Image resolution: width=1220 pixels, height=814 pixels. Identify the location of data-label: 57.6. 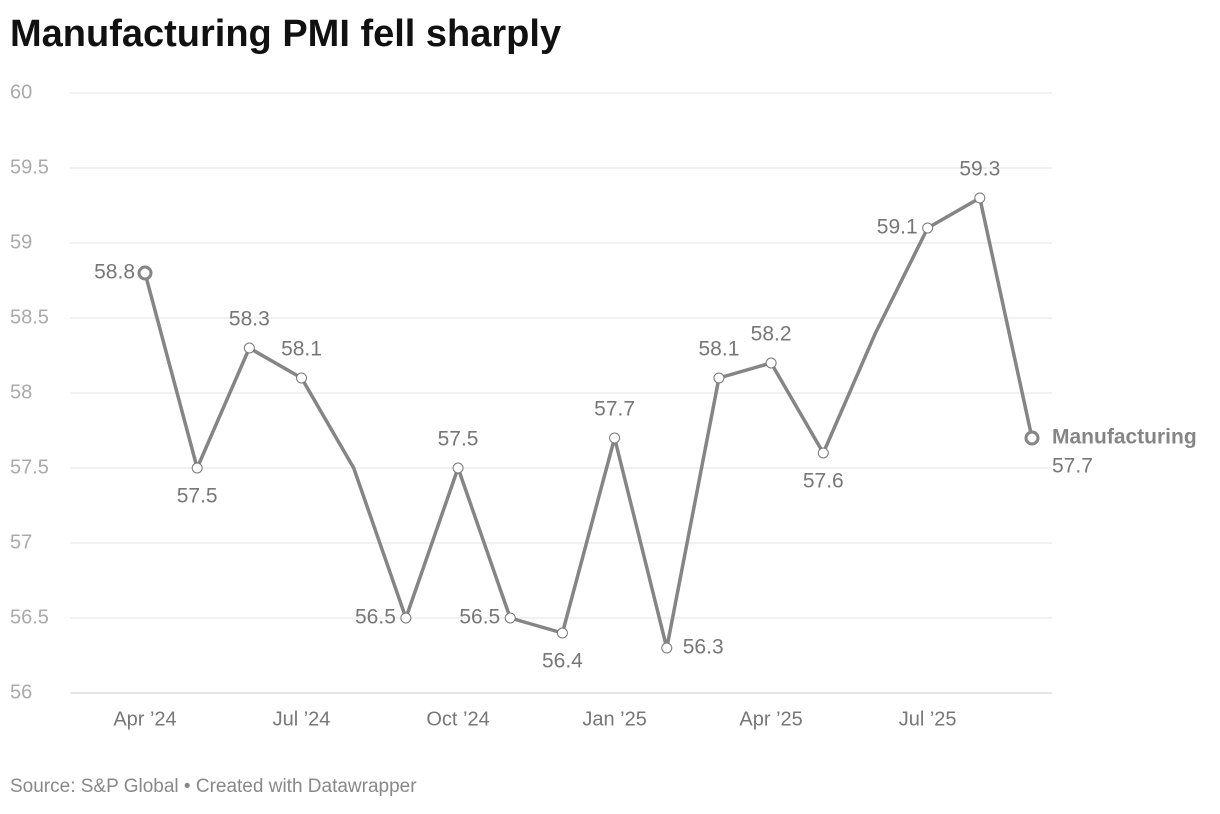
(823, 481).